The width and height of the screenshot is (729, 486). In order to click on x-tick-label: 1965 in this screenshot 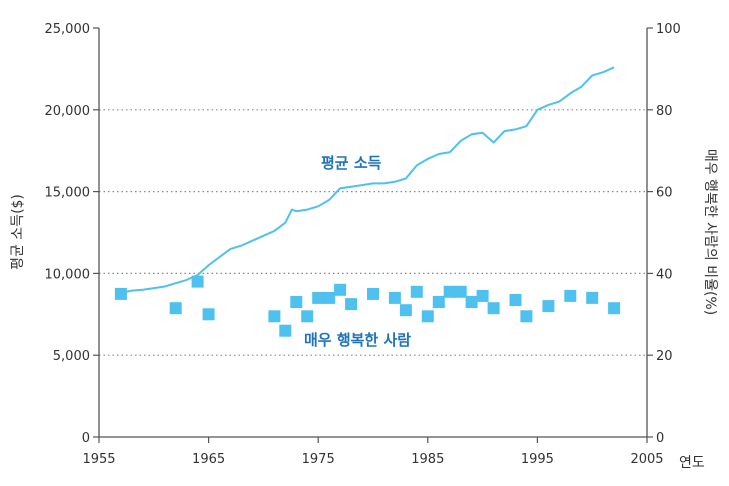, I will do `click(208, 459)`.